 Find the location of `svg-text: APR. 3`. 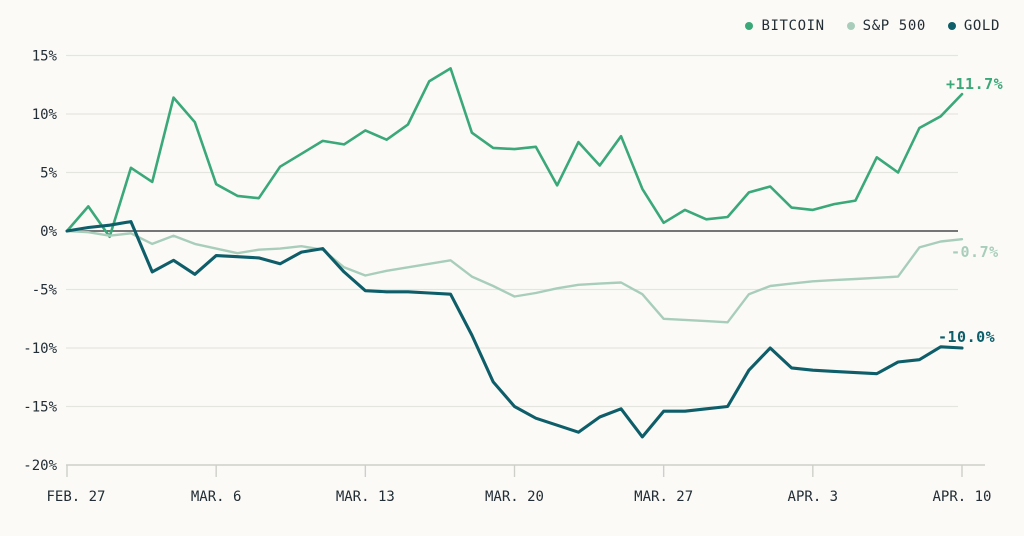

svg-text: APR. 3 is located at coordinates (813, 497).